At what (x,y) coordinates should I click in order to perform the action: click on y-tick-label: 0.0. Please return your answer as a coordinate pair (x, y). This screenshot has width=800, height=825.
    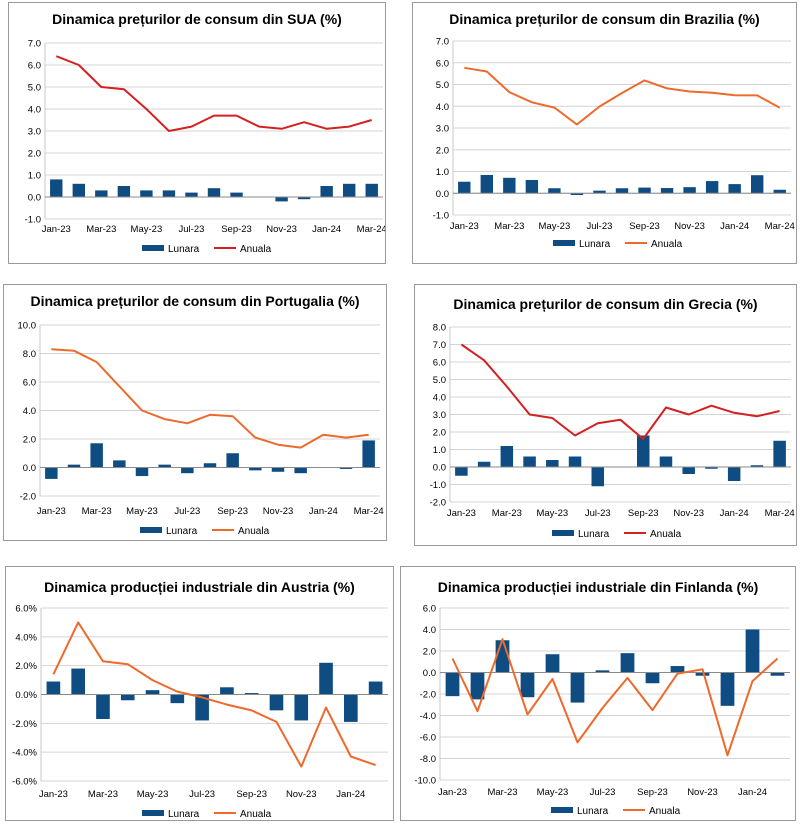
    Looking at the image, I should click on (29, 468).